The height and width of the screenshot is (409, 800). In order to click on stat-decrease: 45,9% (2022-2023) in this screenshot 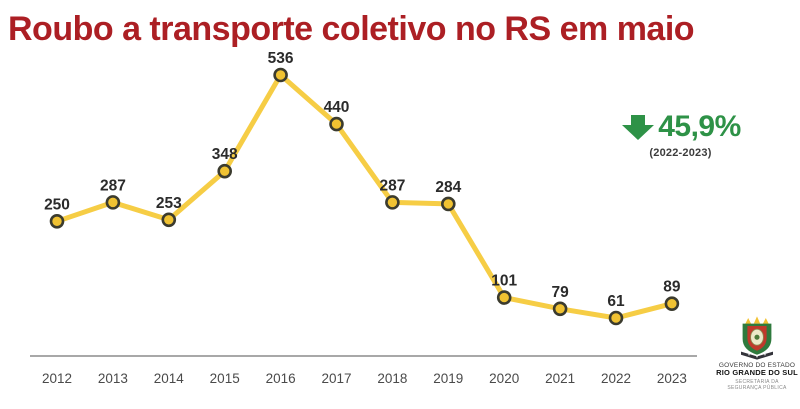, I will do `click(680, 134)`.